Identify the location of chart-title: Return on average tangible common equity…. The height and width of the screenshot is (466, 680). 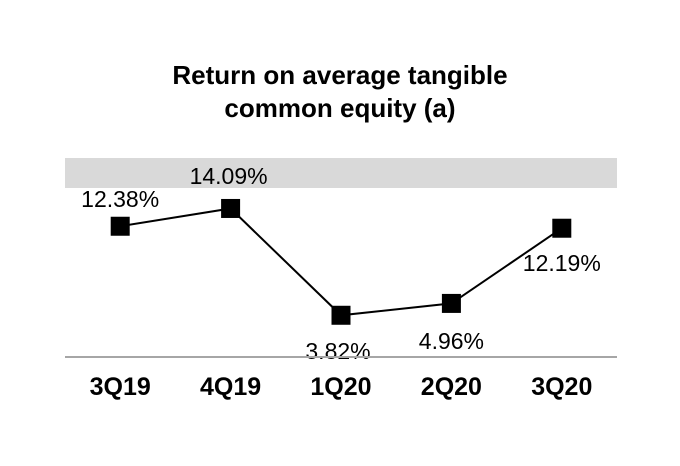
(340, 92).